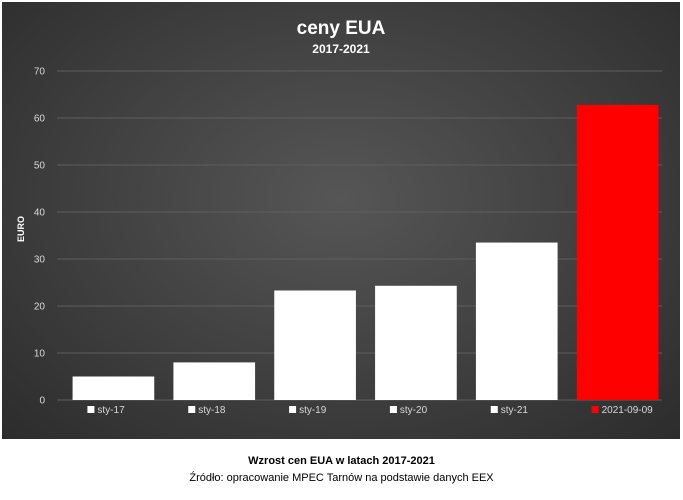 The image size is (683, 500). What do you see at coordinates (111, 410) in the screenshot?
I see `legend-label-sty-17: sty-17` at bounding box center [111, 410].